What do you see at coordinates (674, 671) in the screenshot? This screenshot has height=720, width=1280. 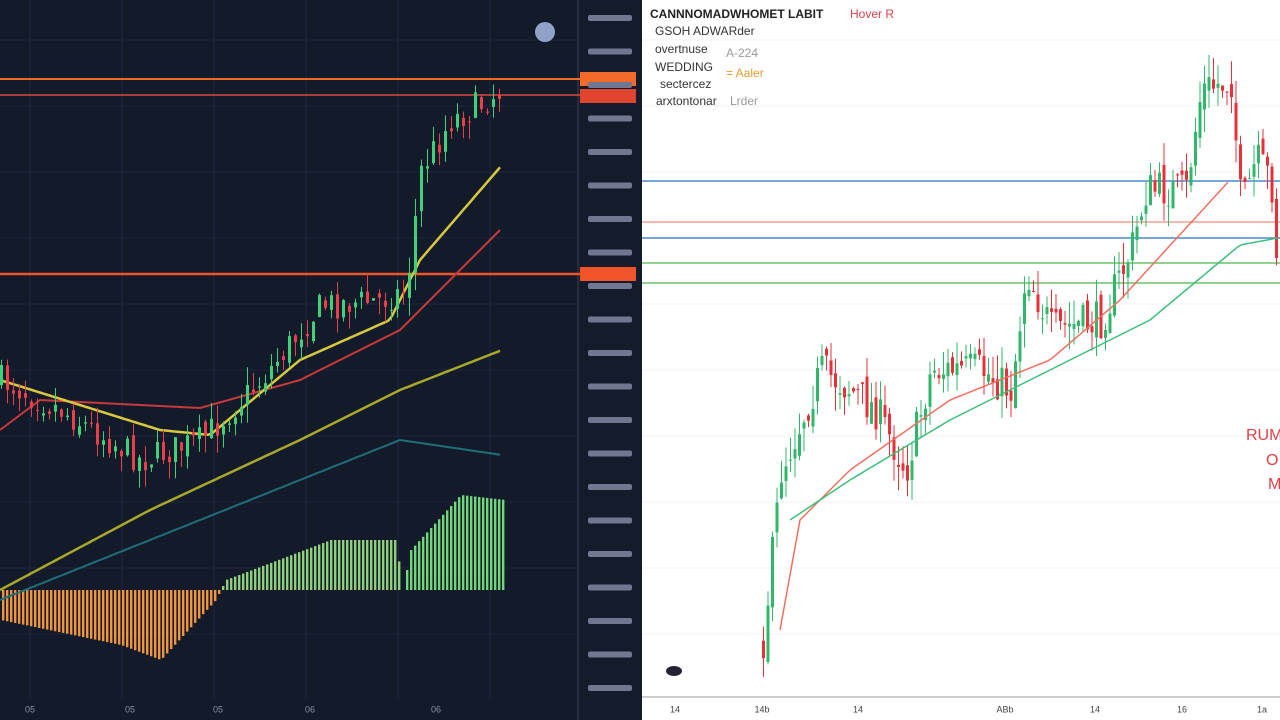 I see `logo` at bounding box center [674, 671].